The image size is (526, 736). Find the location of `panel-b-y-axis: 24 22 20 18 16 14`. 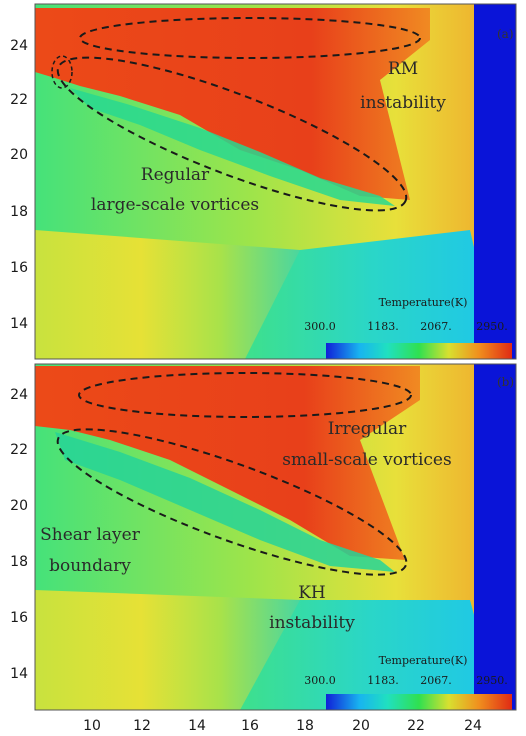

panel-b-y-axis: 24 22 20 18 16 14 is located at coordinates (19, 534).